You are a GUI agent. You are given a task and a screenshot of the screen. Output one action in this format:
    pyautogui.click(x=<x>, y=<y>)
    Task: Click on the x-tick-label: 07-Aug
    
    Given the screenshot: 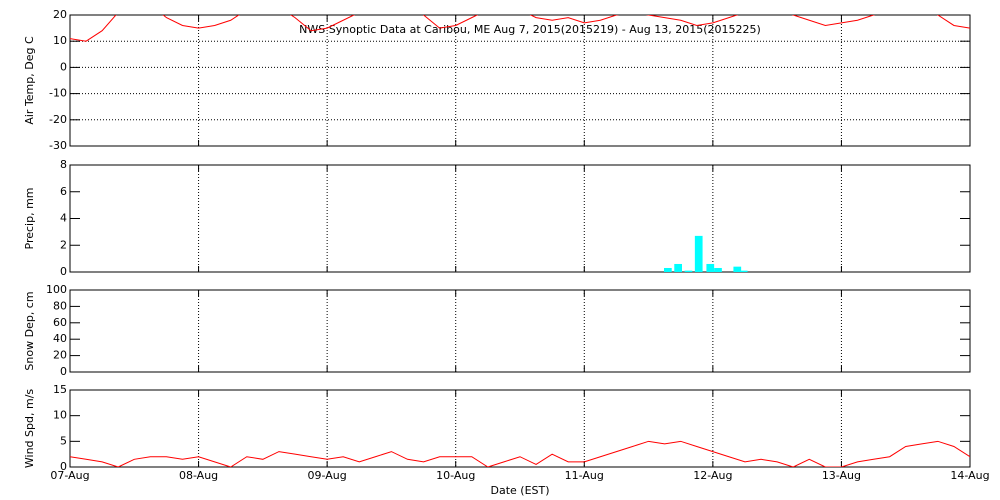 What is the action you would take?
    pyautogui.click(x=69, y=475)
    